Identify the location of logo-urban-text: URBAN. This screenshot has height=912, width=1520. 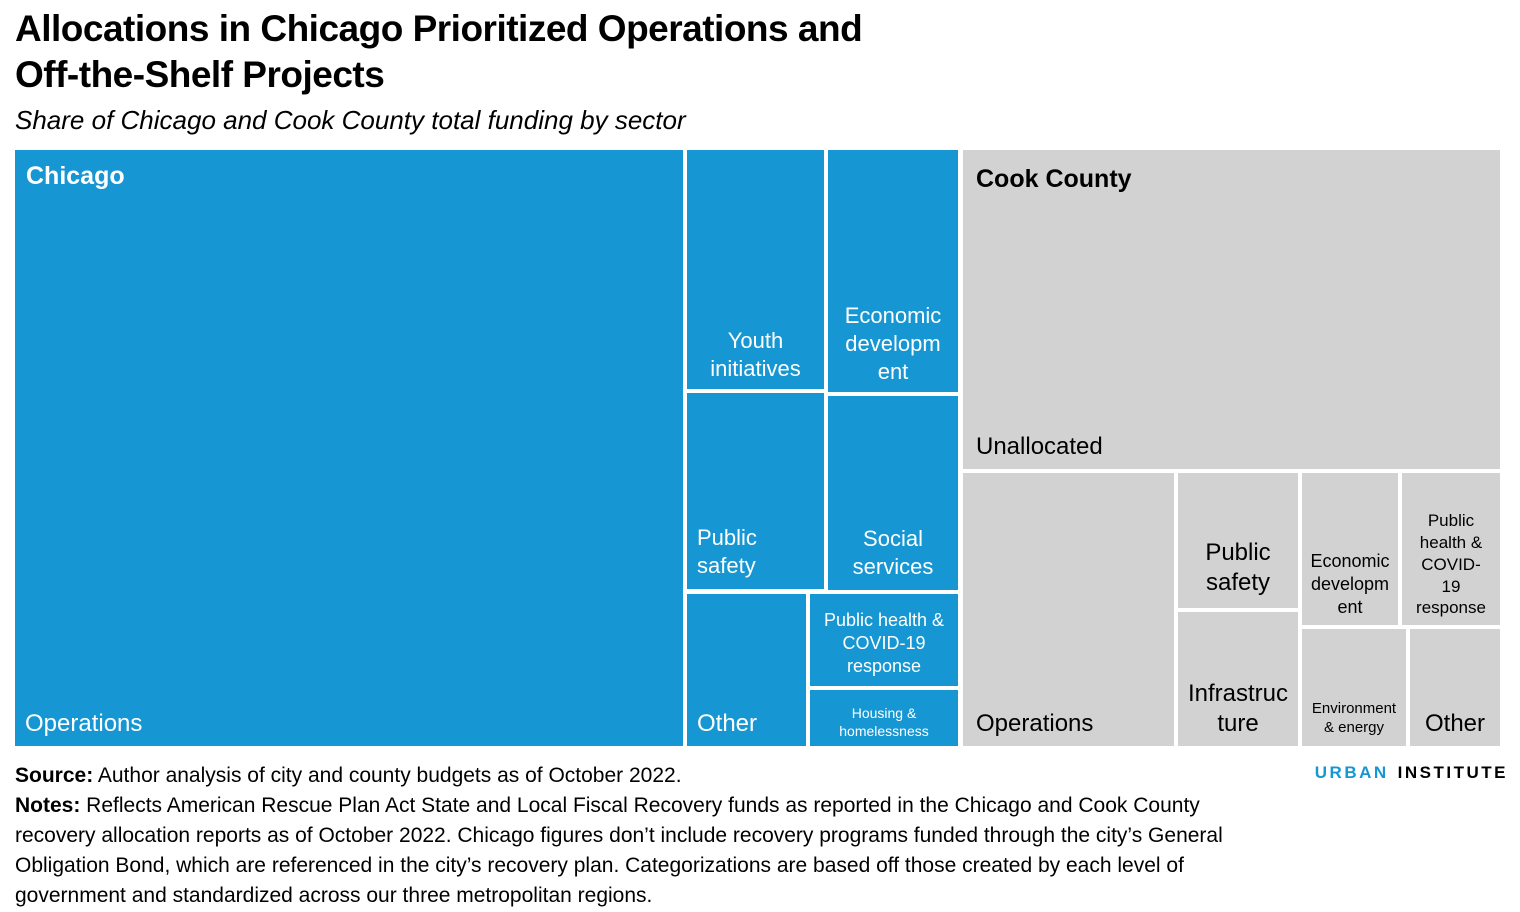
(1351, 772).